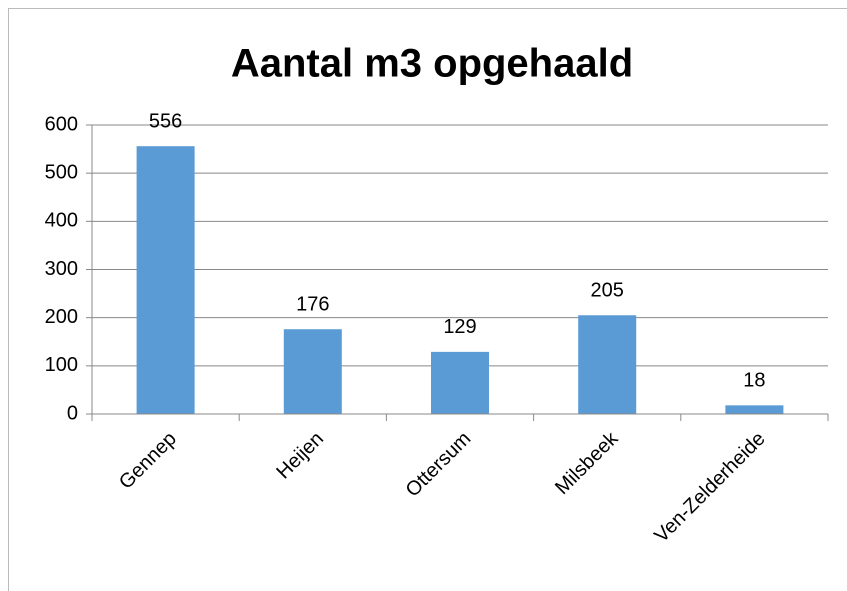  I want to click on y-tick-label: 400, so click(61, 221).